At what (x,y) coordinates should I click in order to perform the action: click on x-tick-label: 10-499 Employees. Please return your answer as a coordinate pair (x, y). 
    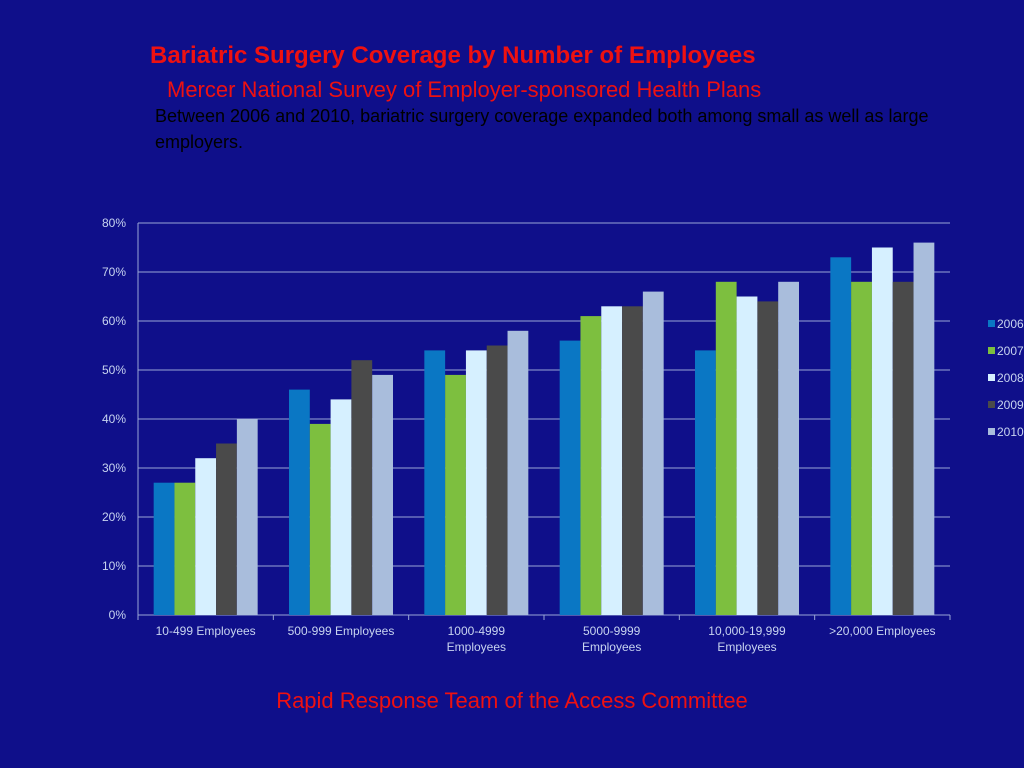
    Looking at the image, I should click on (206, 631).